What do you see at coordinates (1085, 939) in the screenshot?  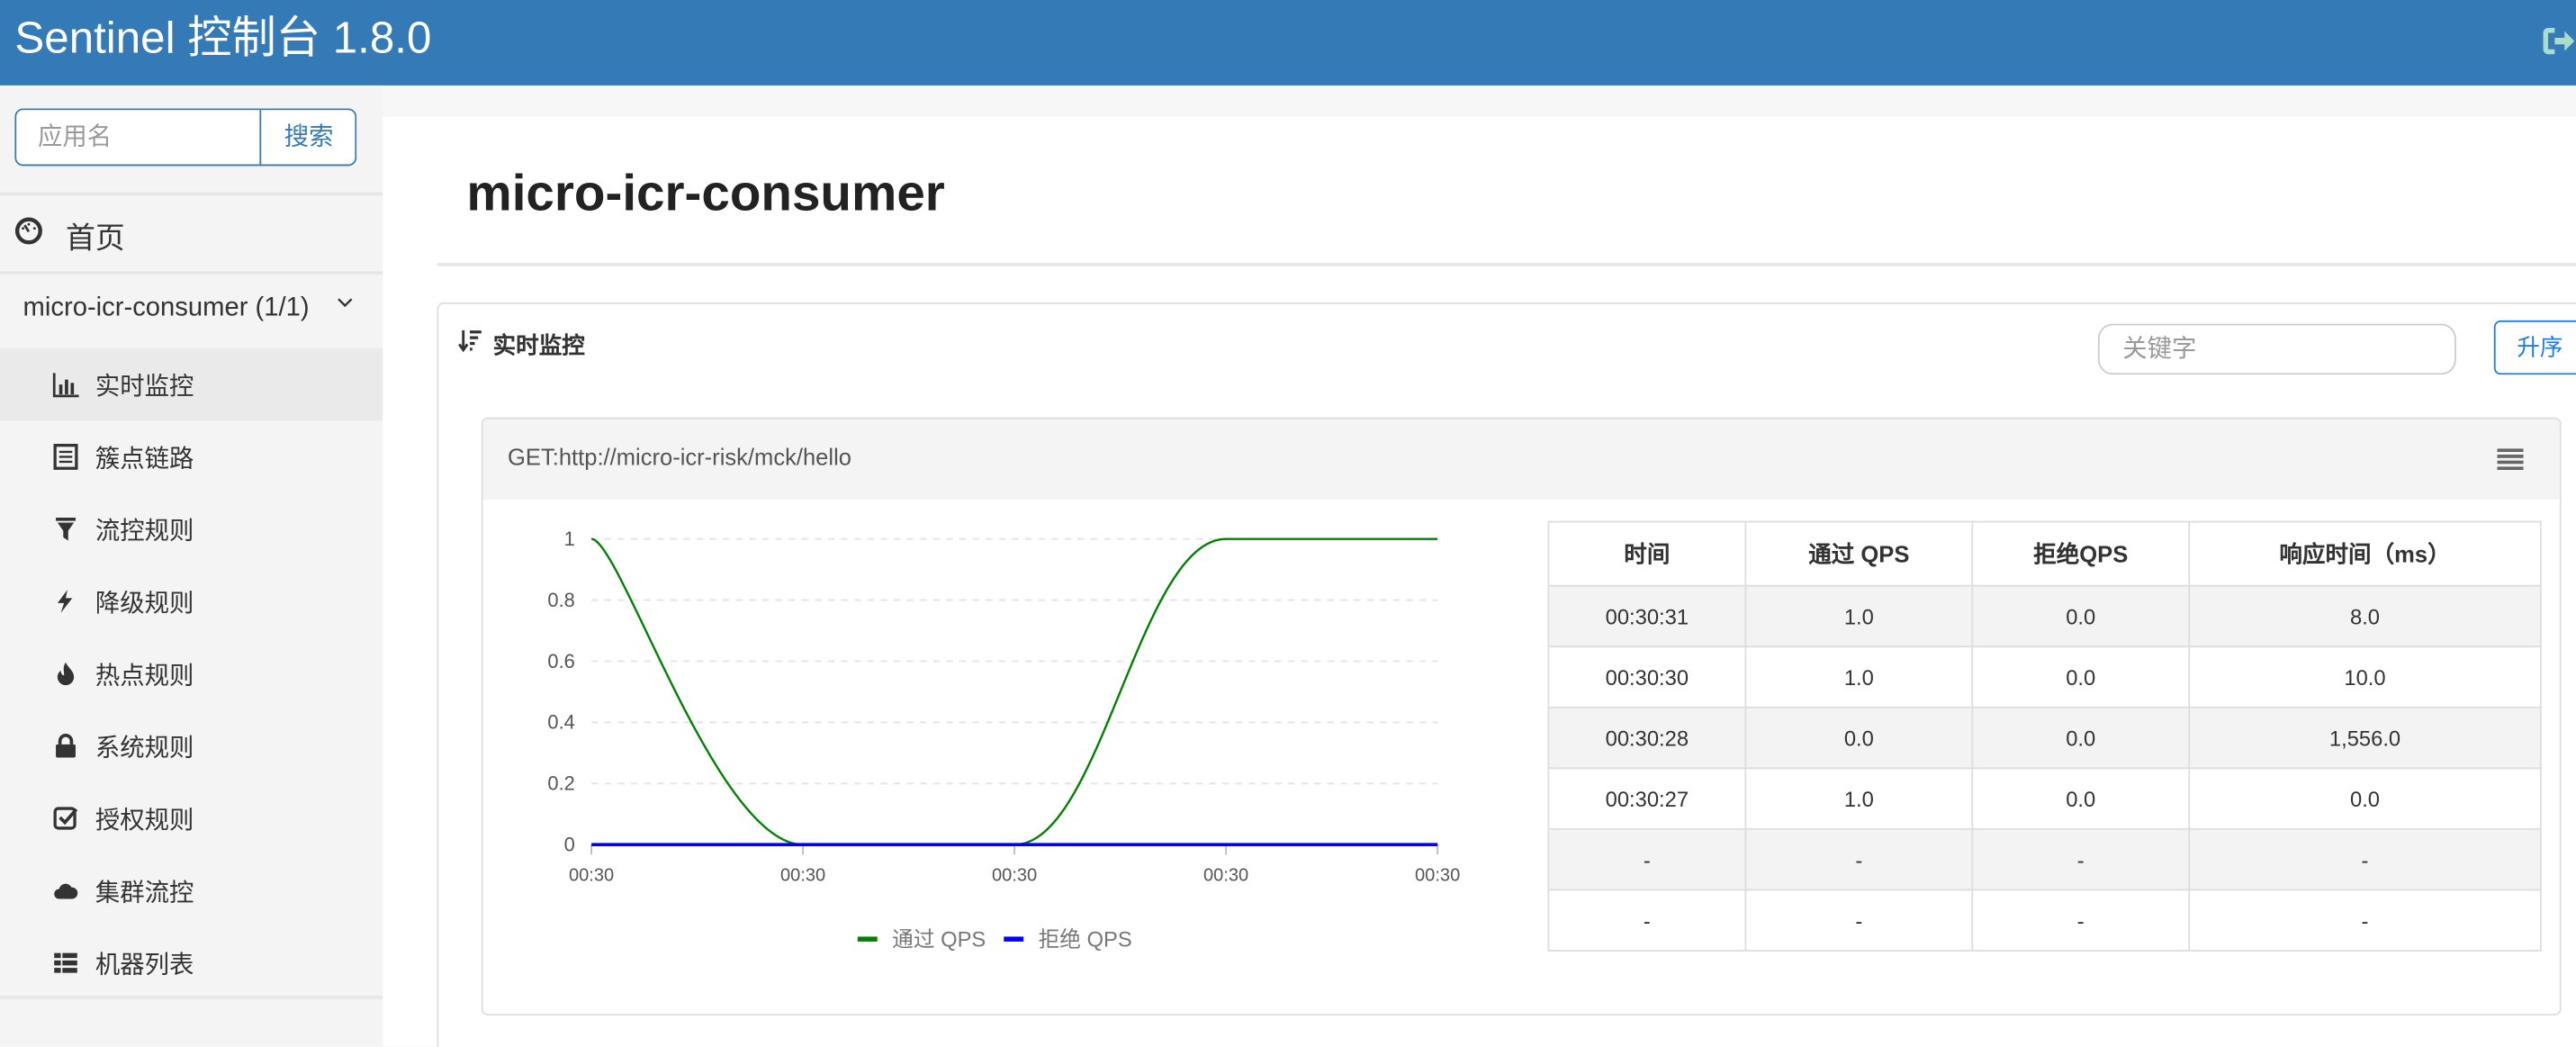 I see `legend-label: 拒绝 QPS` at bounding box center [1085, 939].